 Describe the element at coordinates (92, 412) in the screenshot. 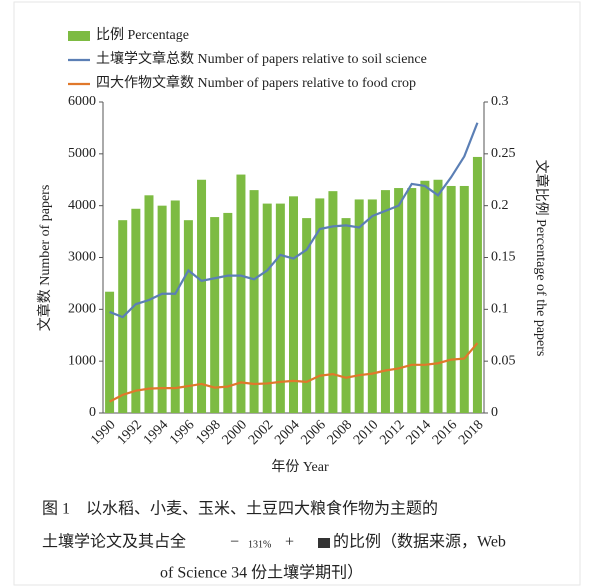

I see `y-tick-label: 0` at that location.